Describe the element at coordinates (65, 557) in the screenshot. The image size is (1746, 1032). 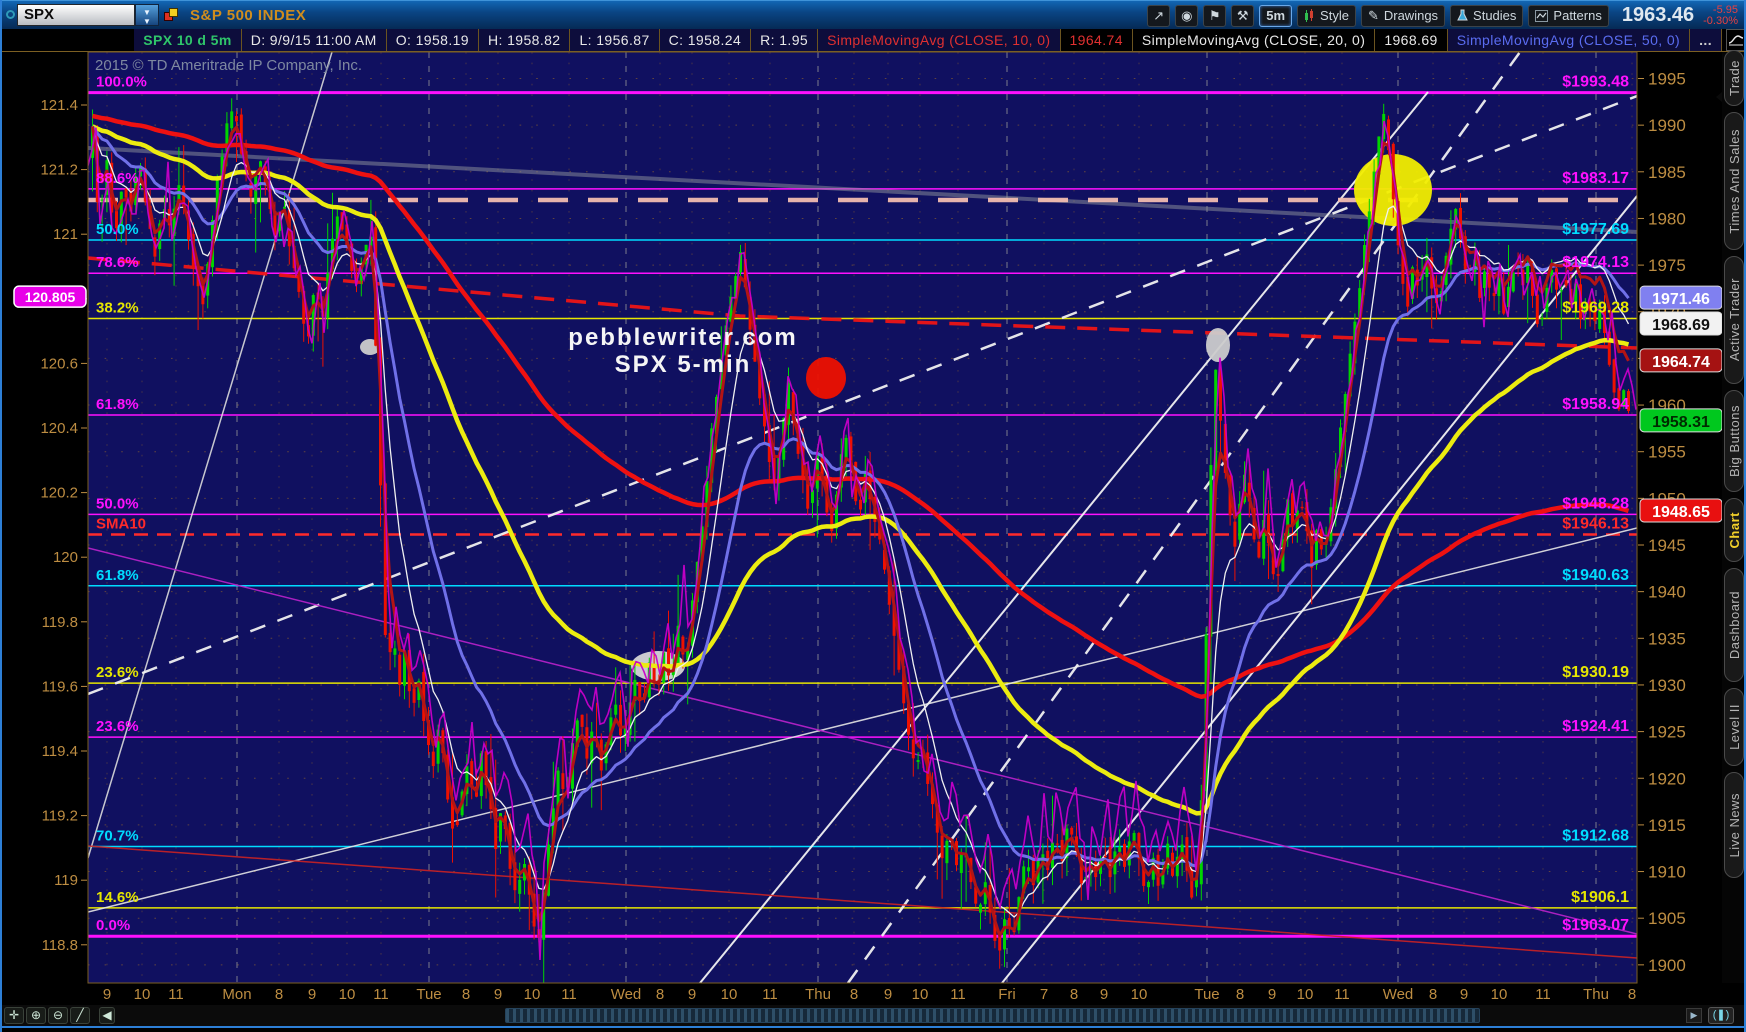
I see `left-axis-tick-label: 120` at that location.